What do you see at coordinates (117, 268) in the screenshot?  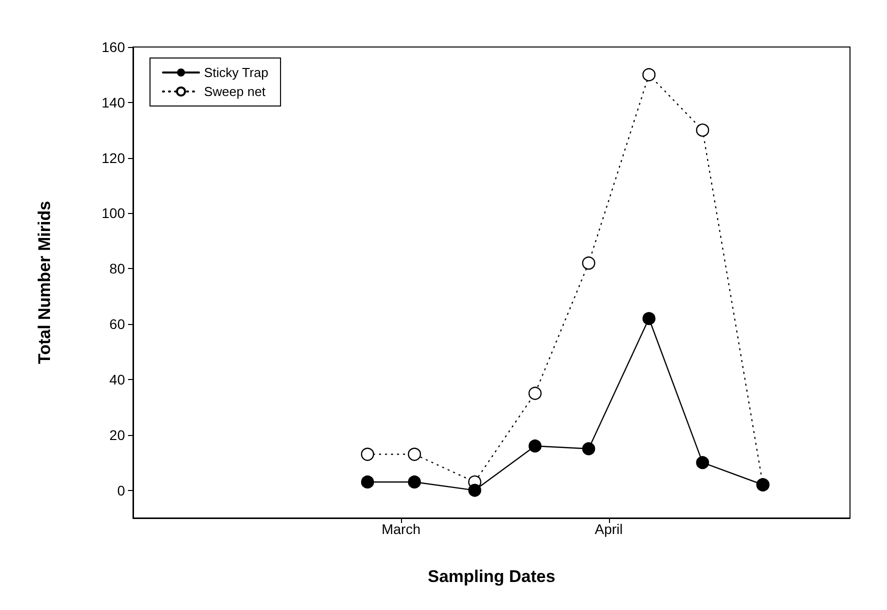 I see `y-tick-label: 80` at bounding box center [117, 268].